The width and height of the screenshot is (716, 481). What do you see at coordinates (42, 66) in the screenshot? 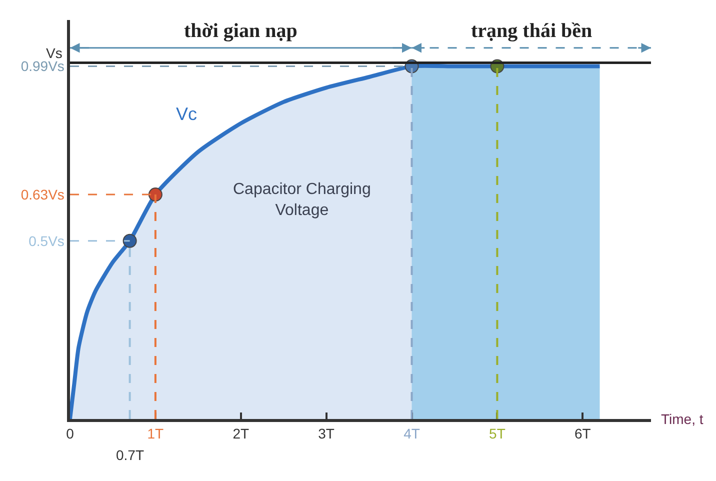
I see `y-tick-label: 0.99Vs` at bounding box center [42, 66].